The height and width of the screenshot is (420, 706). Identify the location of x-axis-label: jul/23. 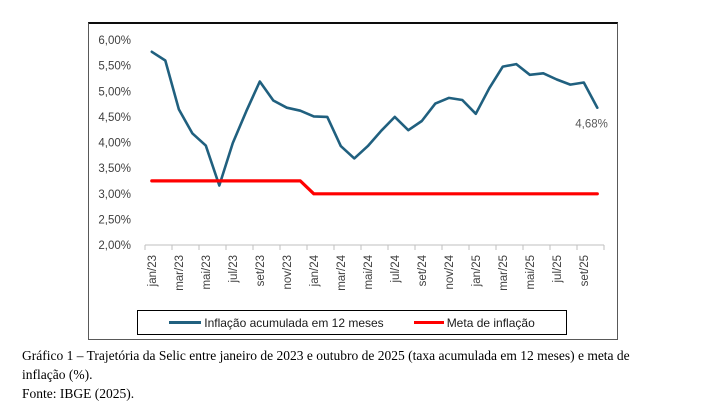
(234, 269).